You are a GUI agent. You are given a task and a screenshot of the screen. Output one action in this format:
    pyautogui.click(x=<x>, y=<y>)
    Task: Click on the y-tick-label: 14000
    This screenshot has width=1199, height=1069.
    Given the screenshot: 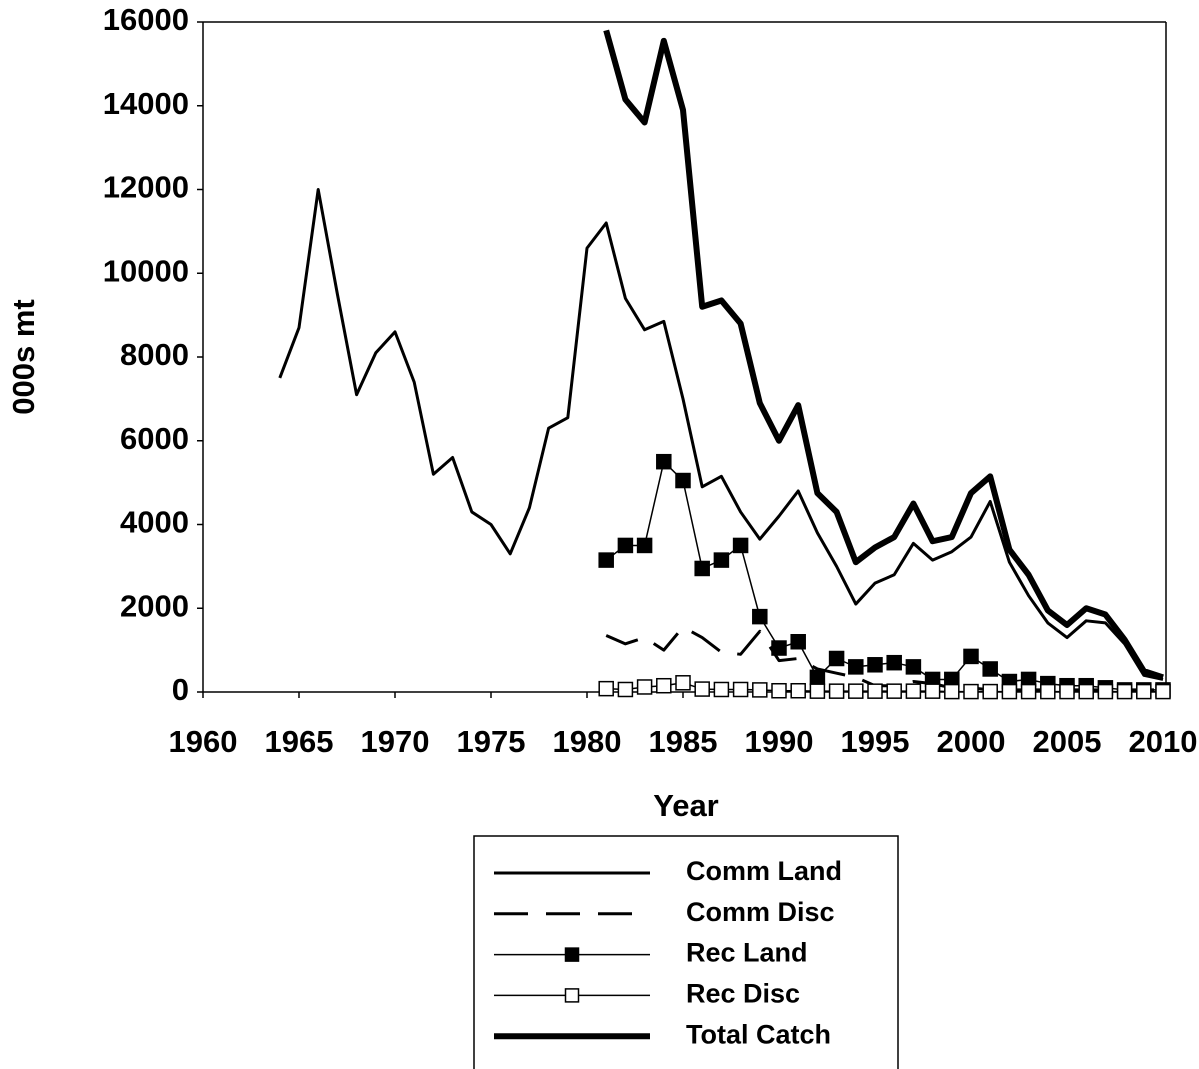 What is the action you would take?
    pyautogui.click(x=146, y=103)
    